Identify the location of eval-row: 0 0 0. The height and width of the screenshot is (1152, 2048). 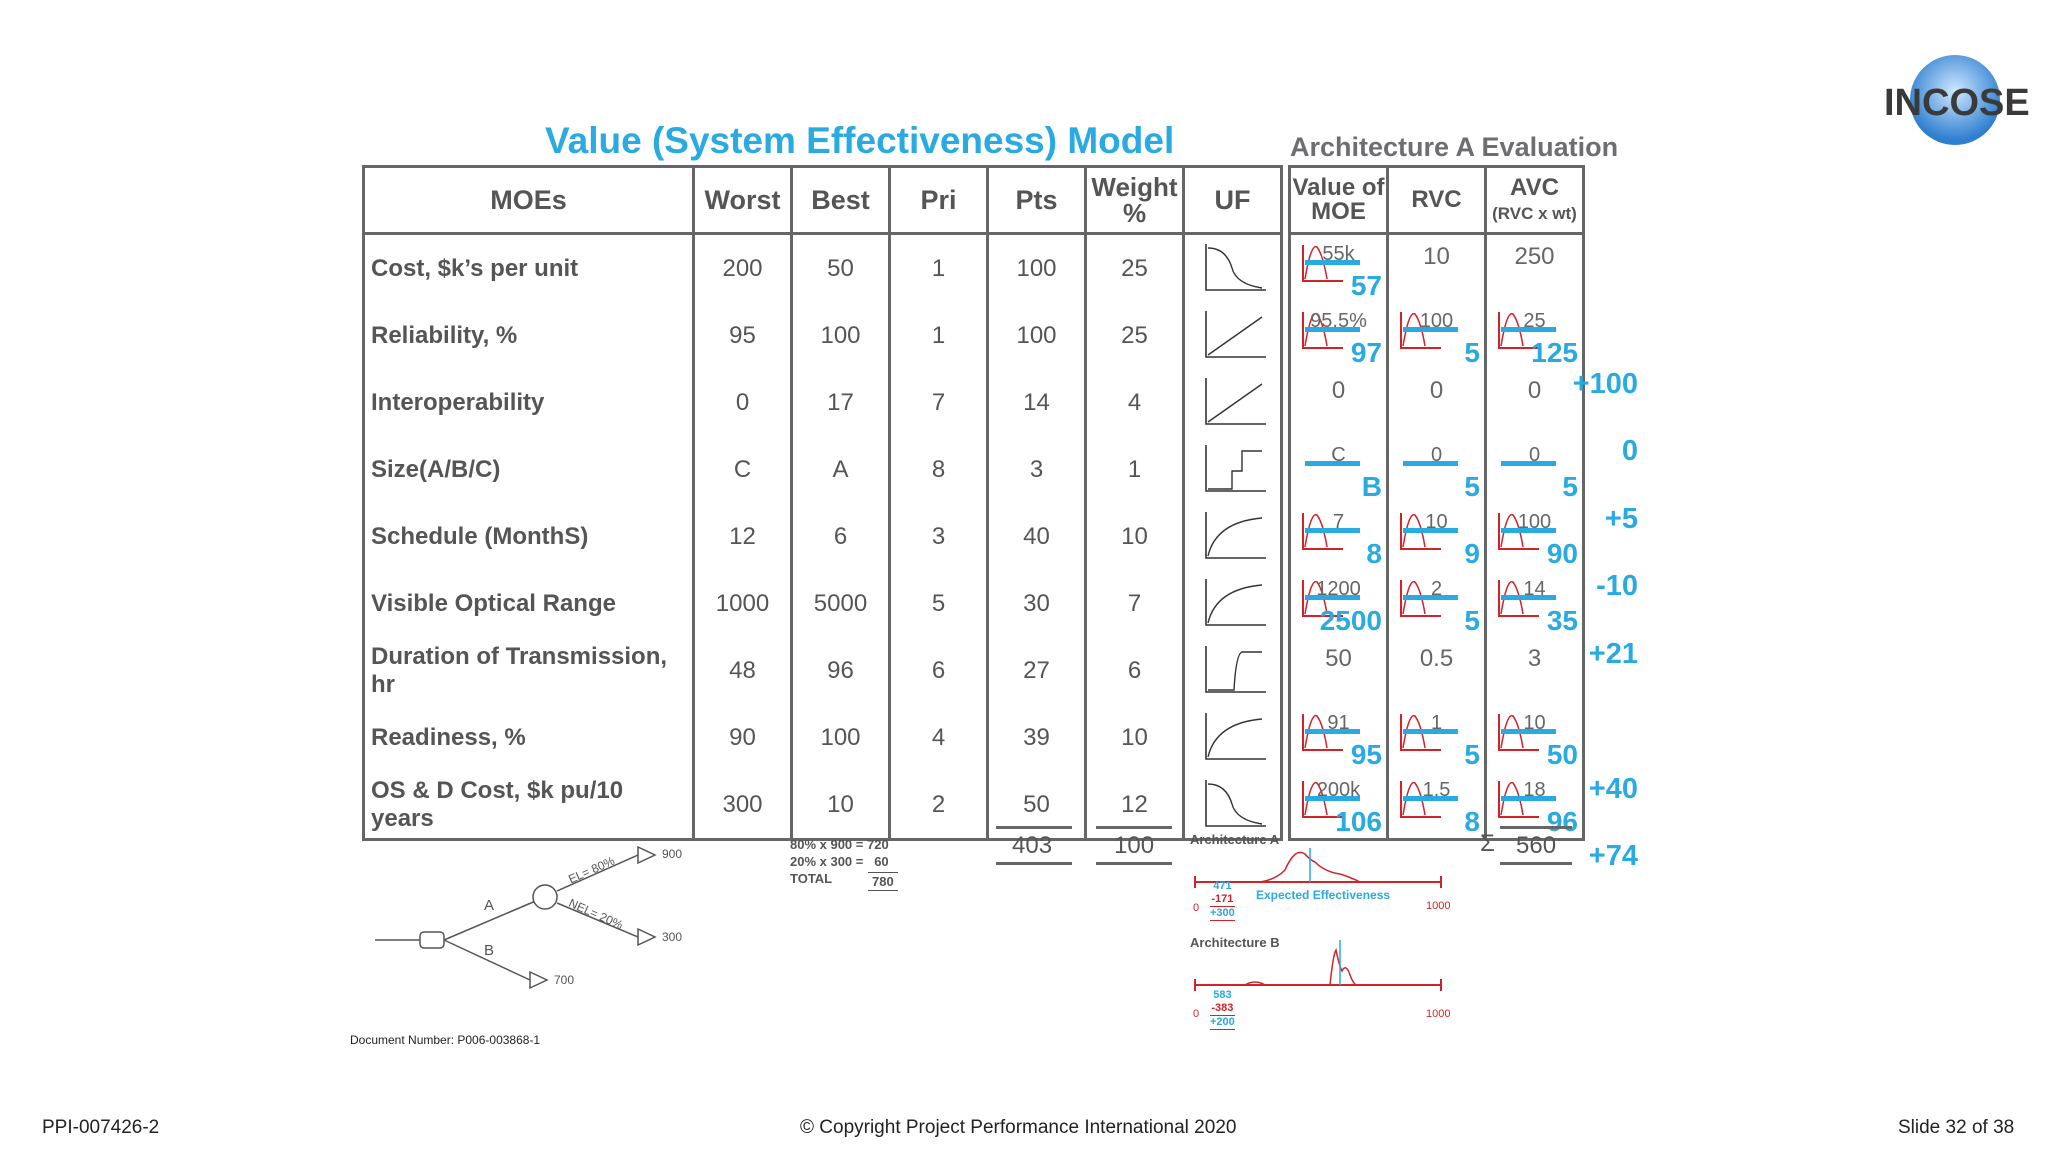
(1436, 402).